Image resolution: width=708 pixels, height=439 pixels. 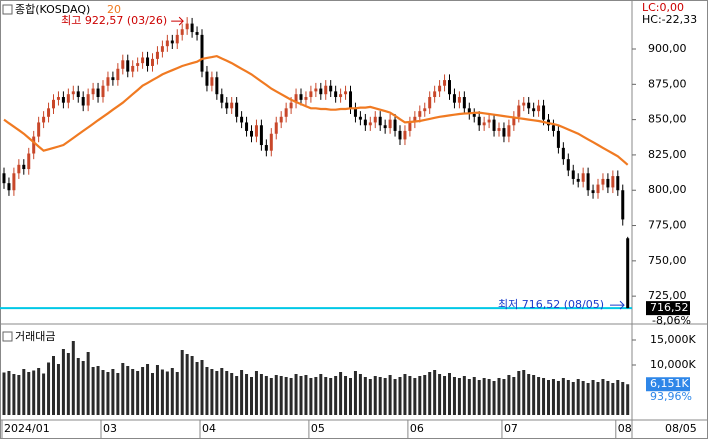 What do you see at coordinates (669, 383) in the screenshot?
I see `last-volume-label: 6,151K` at bounding box center [669, 383].